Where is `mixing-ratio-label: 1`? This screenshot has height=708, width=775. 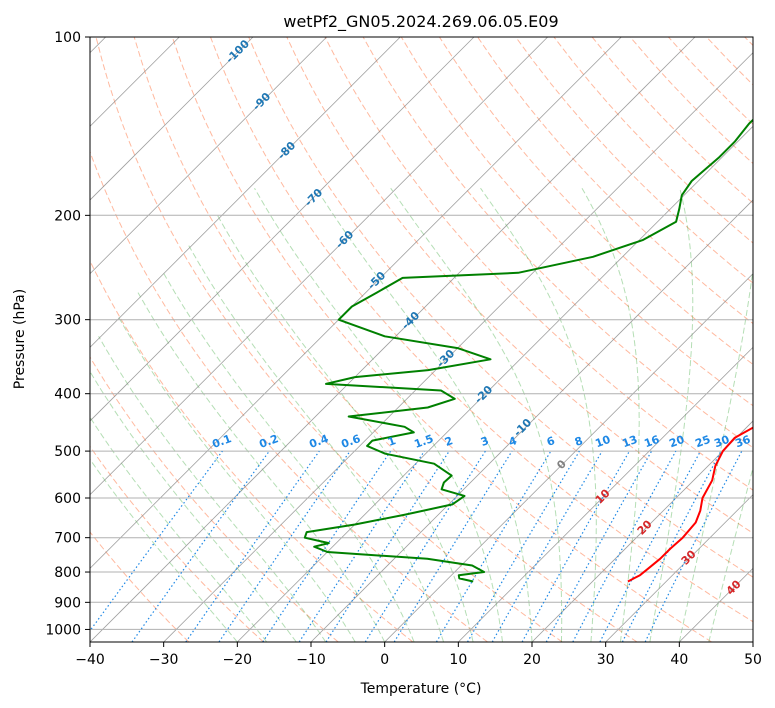
mixing-ratio-label: 1 is located at coordinates (392, 441).